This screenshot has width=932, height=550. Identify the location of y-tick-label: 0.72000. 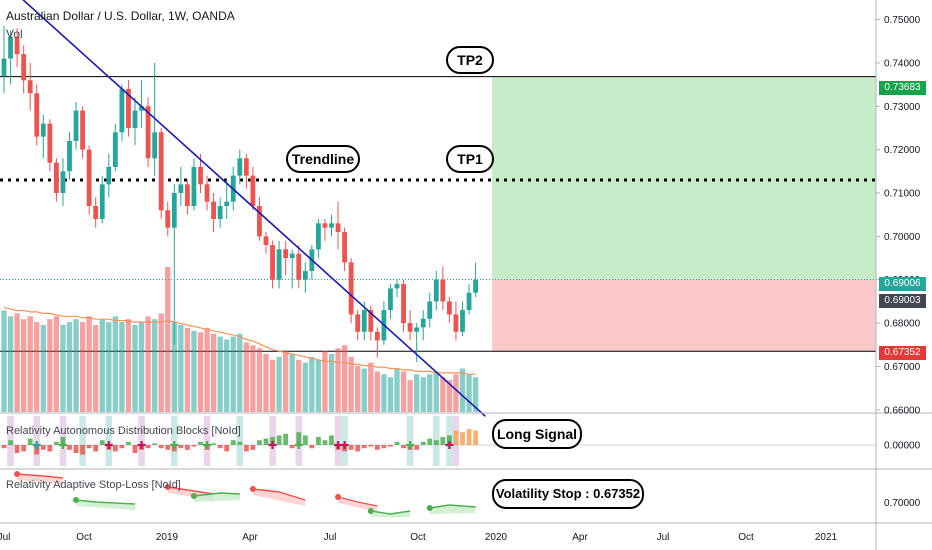
(902, 150).